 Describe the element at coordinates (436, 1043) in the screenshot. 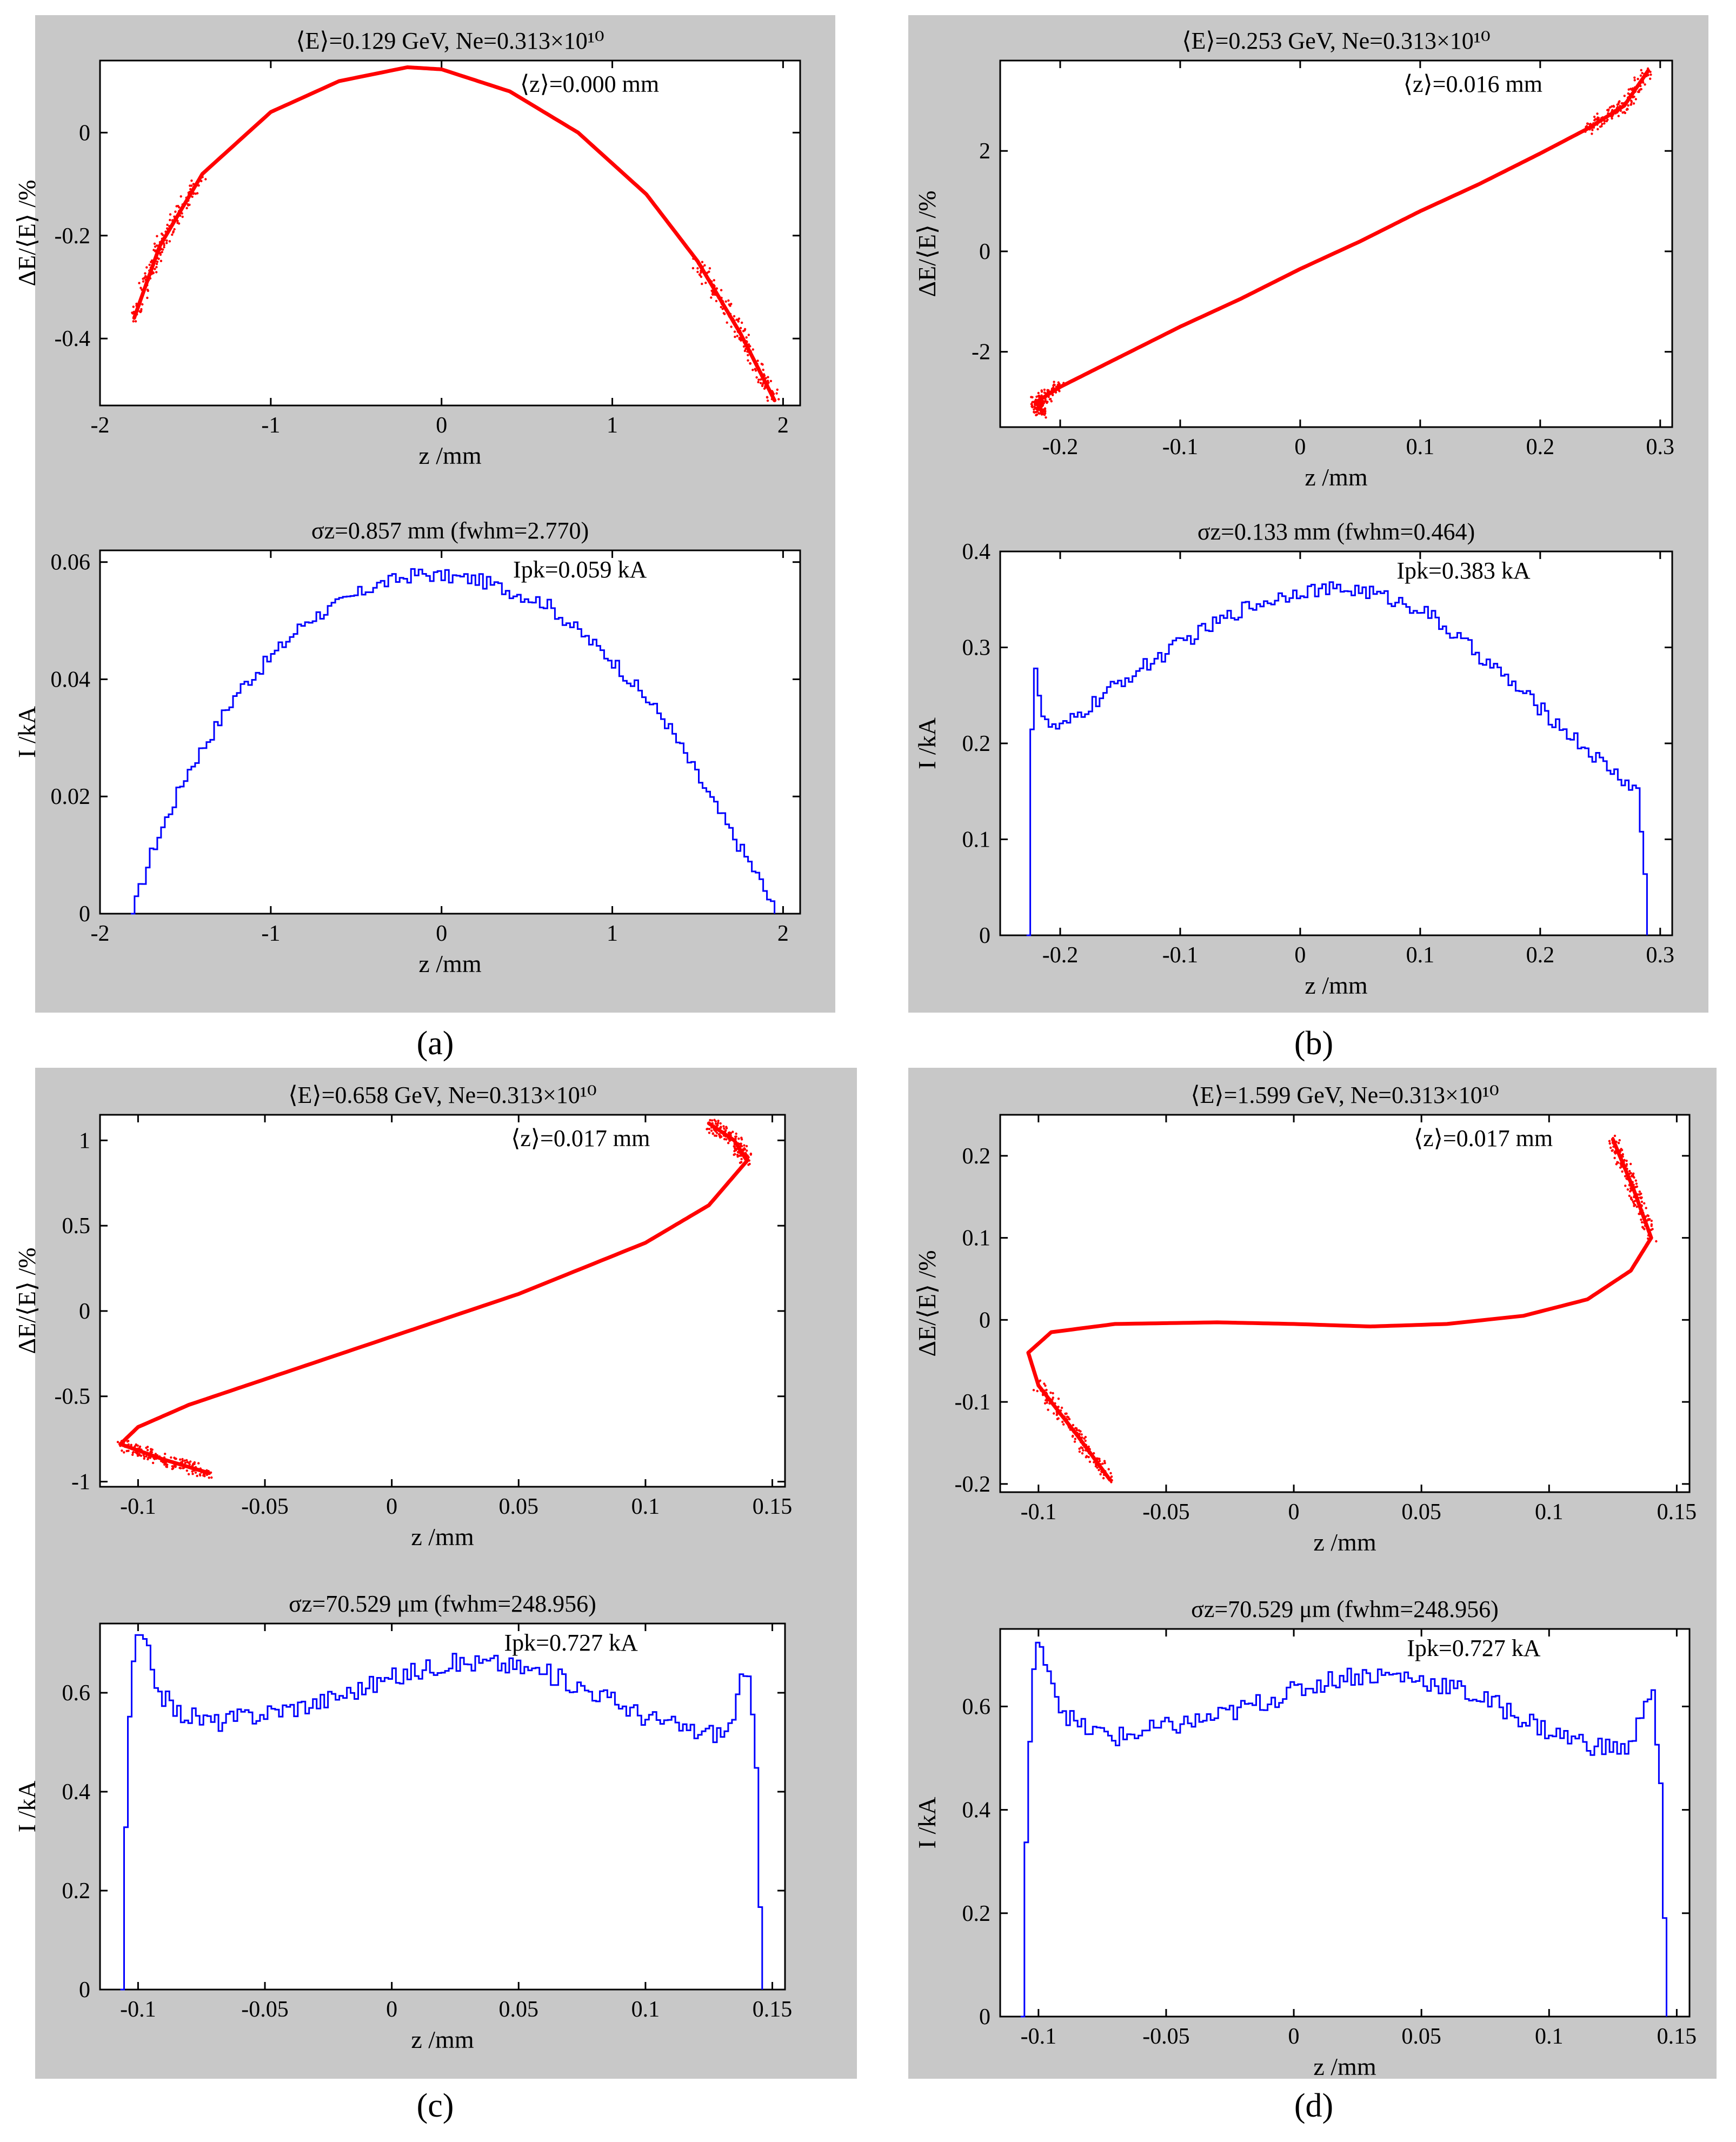

I see `caption-a: (a)` at that location.